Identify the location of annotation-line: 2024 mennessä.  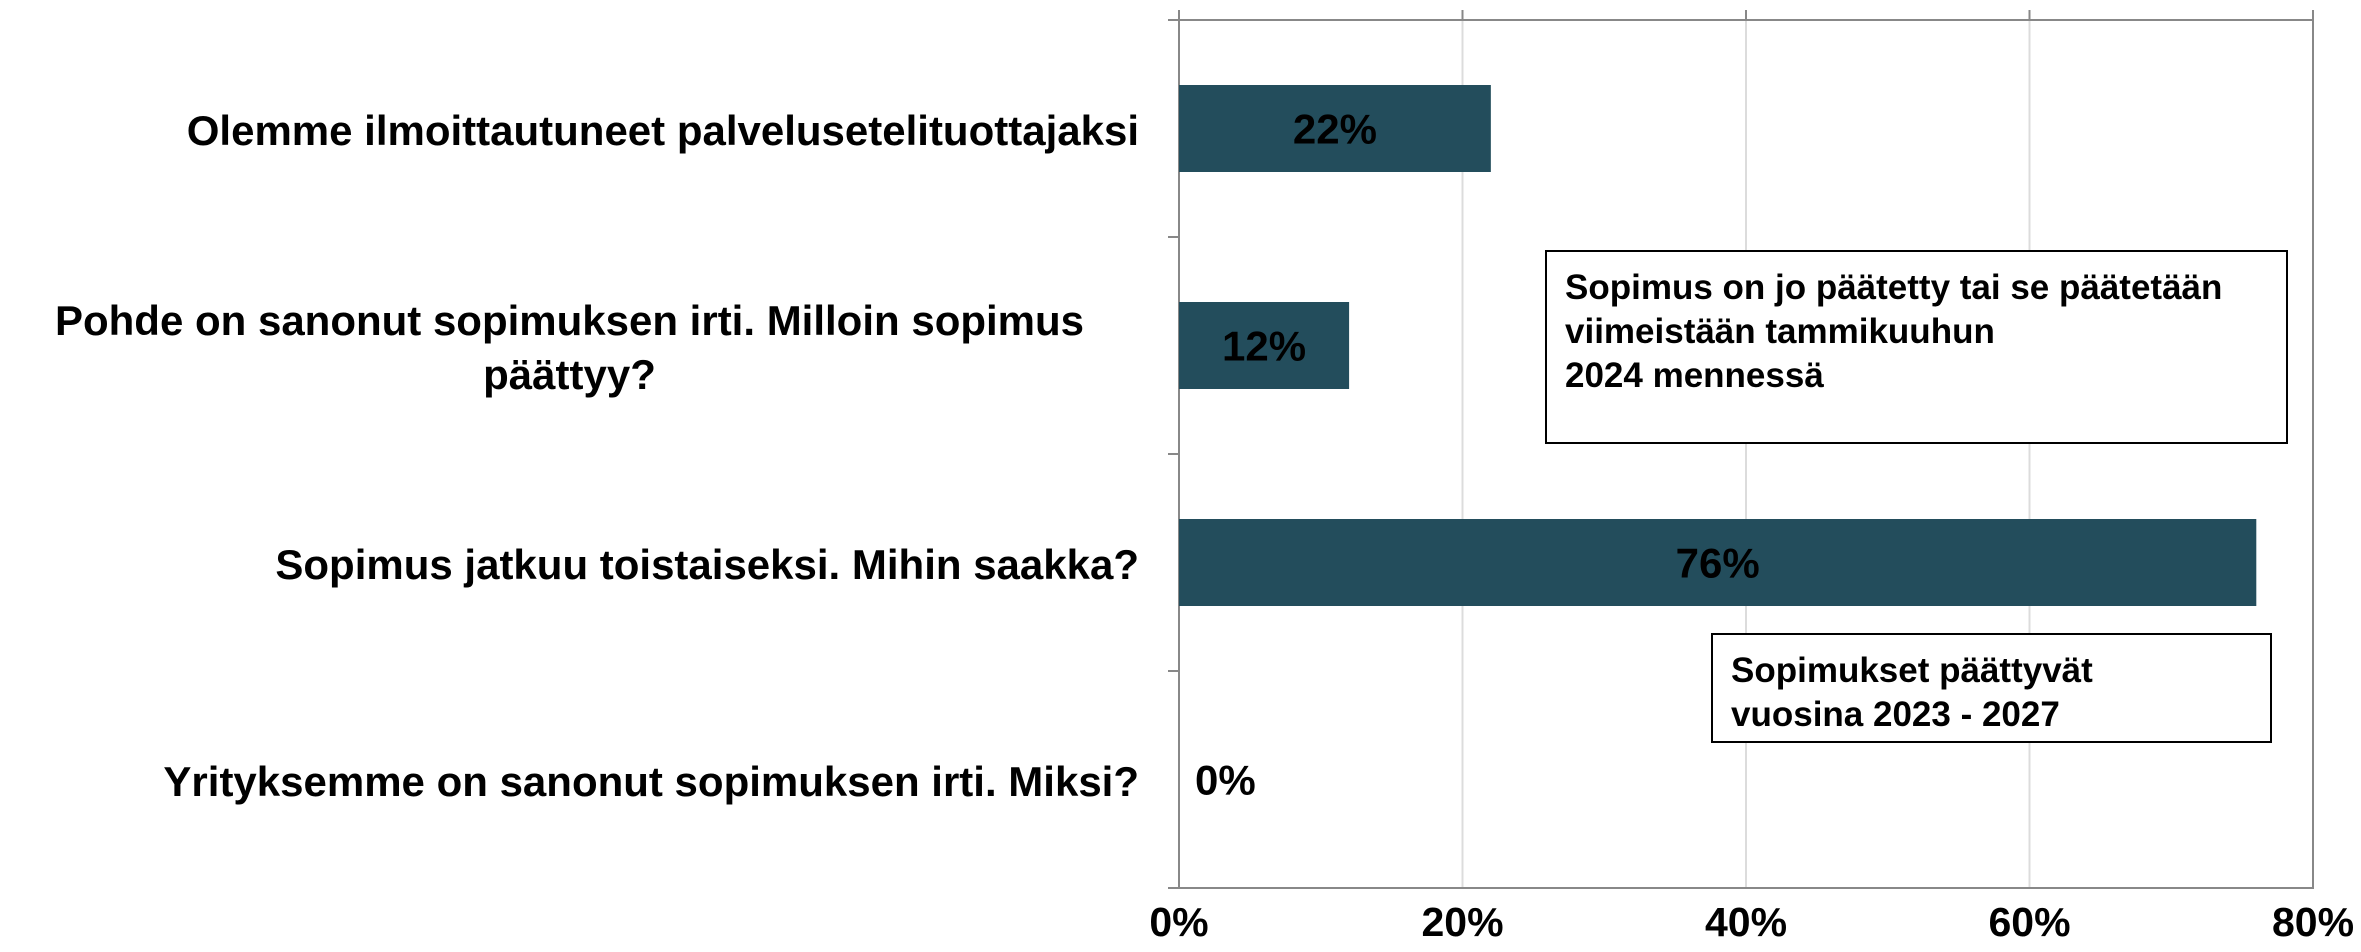
(1694, 375).